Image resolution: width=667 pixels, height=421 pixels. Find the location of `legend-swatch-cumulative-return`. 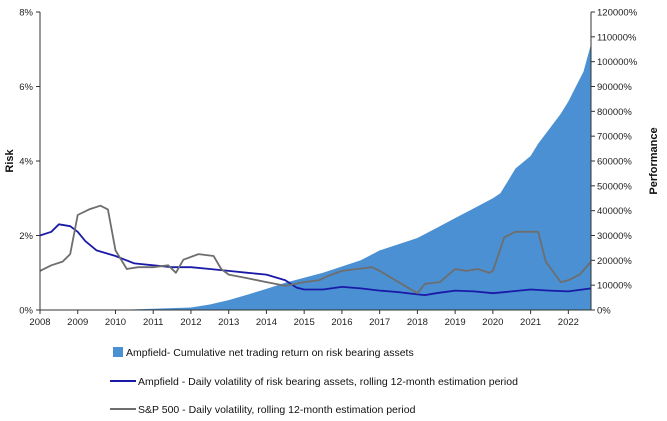

legend-swatch-cumulative-return is located at coordinates (118, 352).